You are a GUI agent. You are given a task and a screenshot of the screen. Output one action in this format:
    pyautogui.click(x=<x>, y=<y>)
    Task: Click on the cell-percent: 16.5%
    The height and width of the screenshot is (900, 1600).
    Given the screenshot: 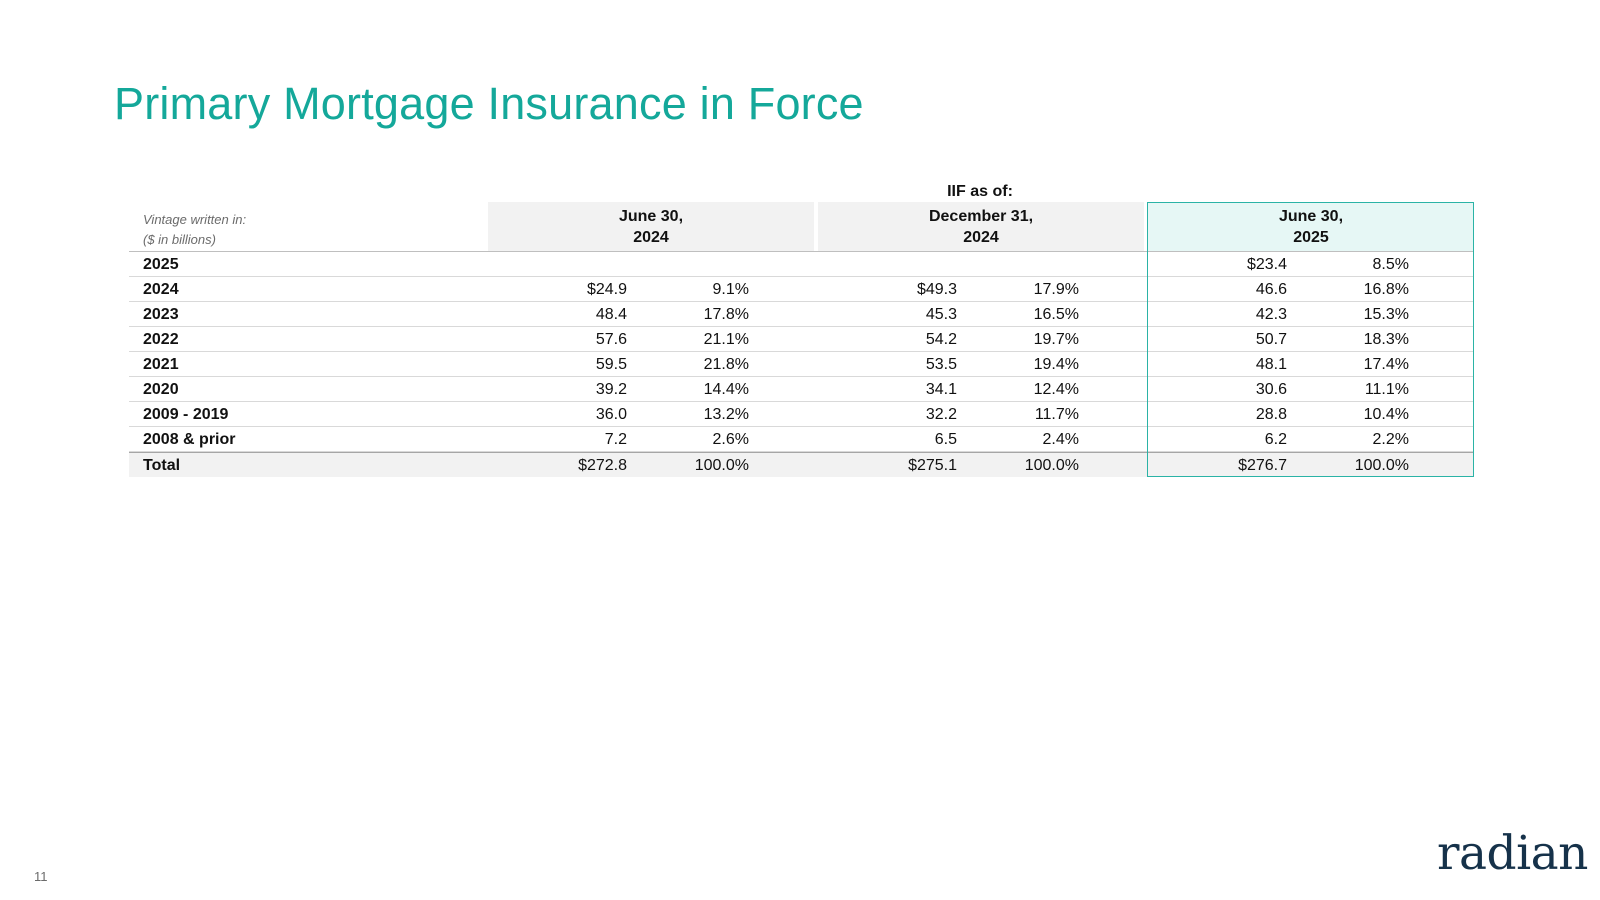 What is the action you would take?
    pyautogui.click(x=1056, y=314)
    